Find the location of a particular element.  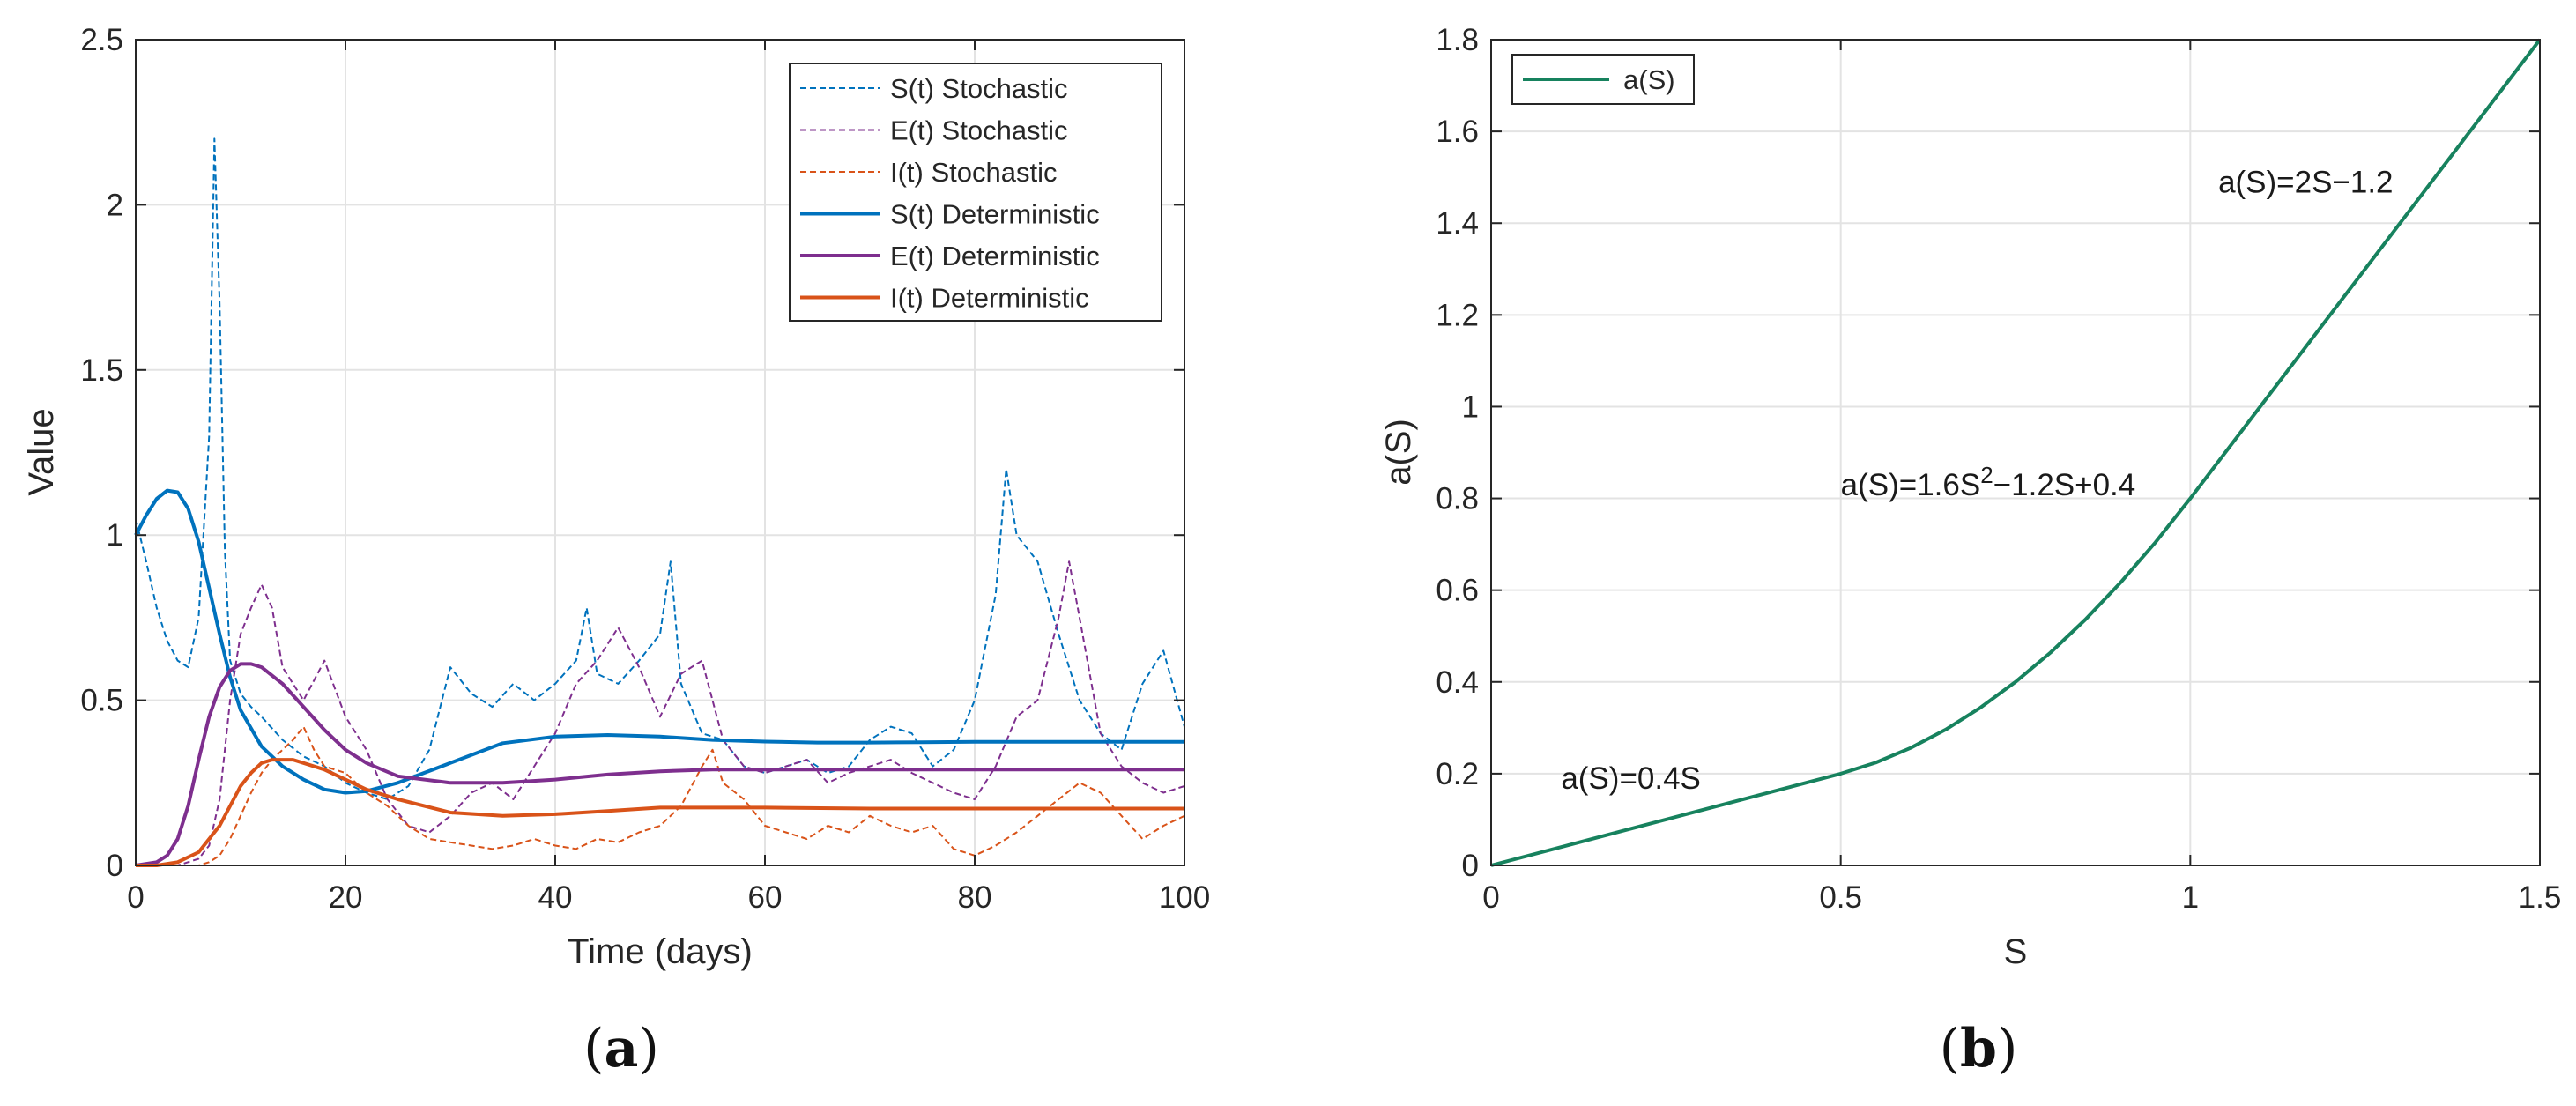

a-legend-label: I(t) Stochastic is located at coordinates (974, 173).